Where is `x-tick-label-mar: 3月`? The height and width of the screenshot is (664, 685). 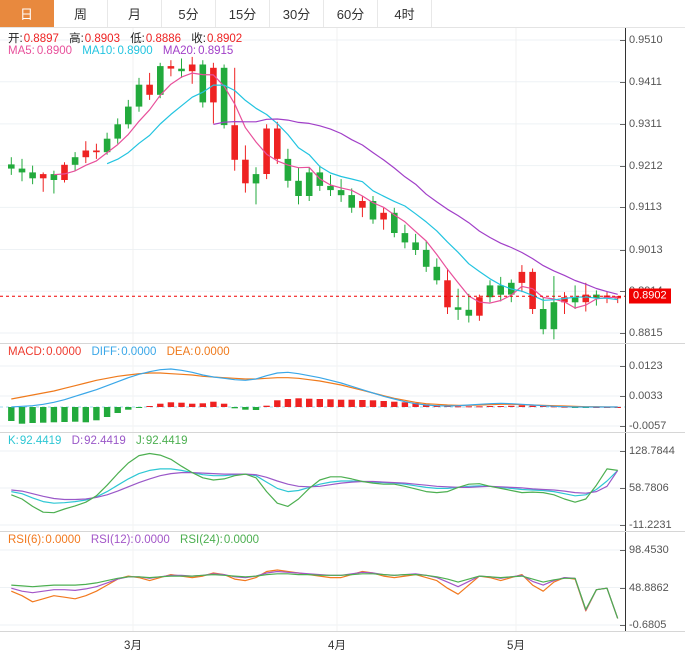 x-tick-label-mar: 3月 is located at coordinates (133, 646).